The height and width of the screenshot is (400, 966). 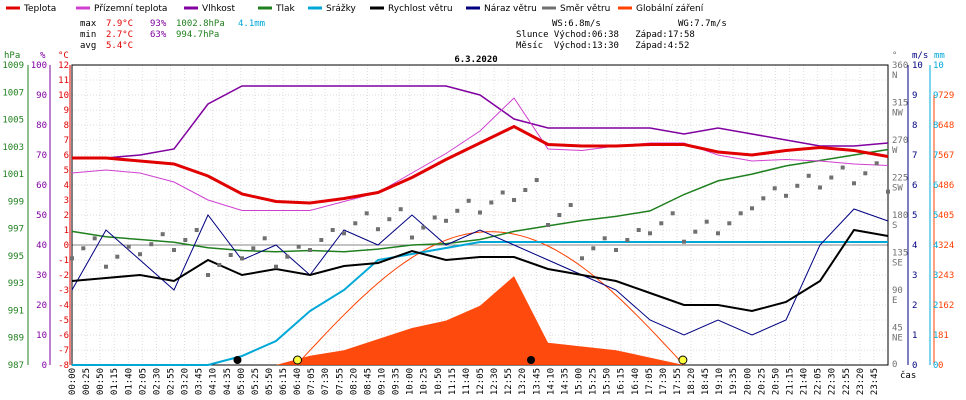 What do you see at coordinates (943, 336) in the screenshot?
I see `tick-rad-8: 81` at bounding box center [943, 336].